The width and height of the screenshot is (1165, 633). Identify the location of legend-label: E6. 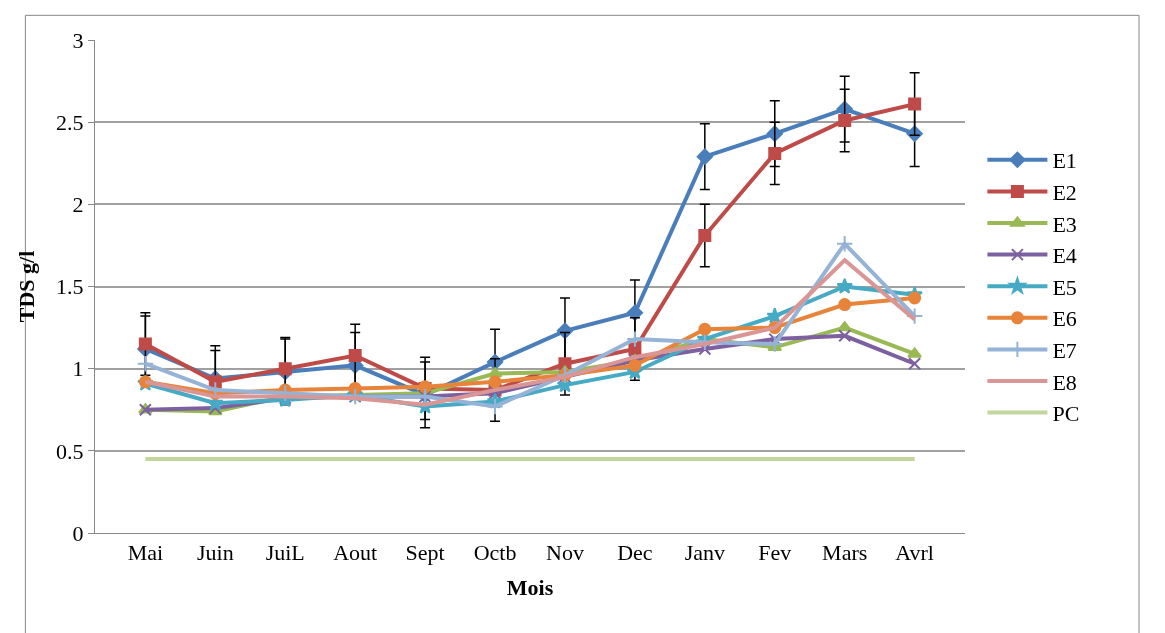
(1064, 319).